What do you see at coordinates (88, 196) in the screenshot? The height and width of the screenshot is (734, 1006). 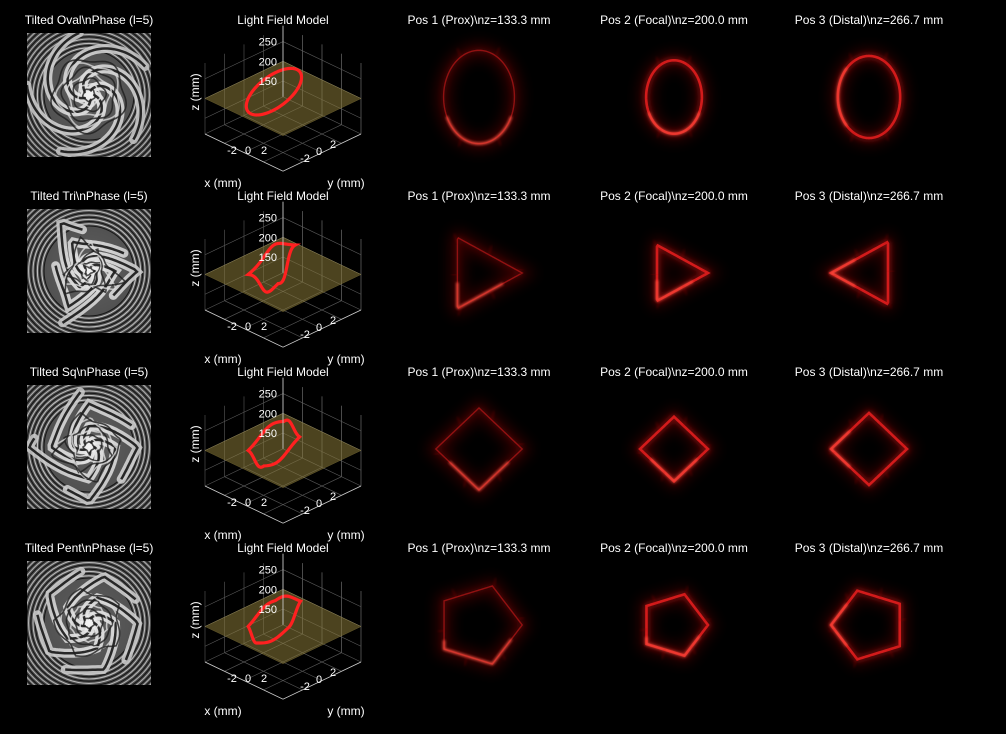 I see `phase-panel-title: Tilted Tri\nPhase (l=5)` at bounding box center [88, 196].